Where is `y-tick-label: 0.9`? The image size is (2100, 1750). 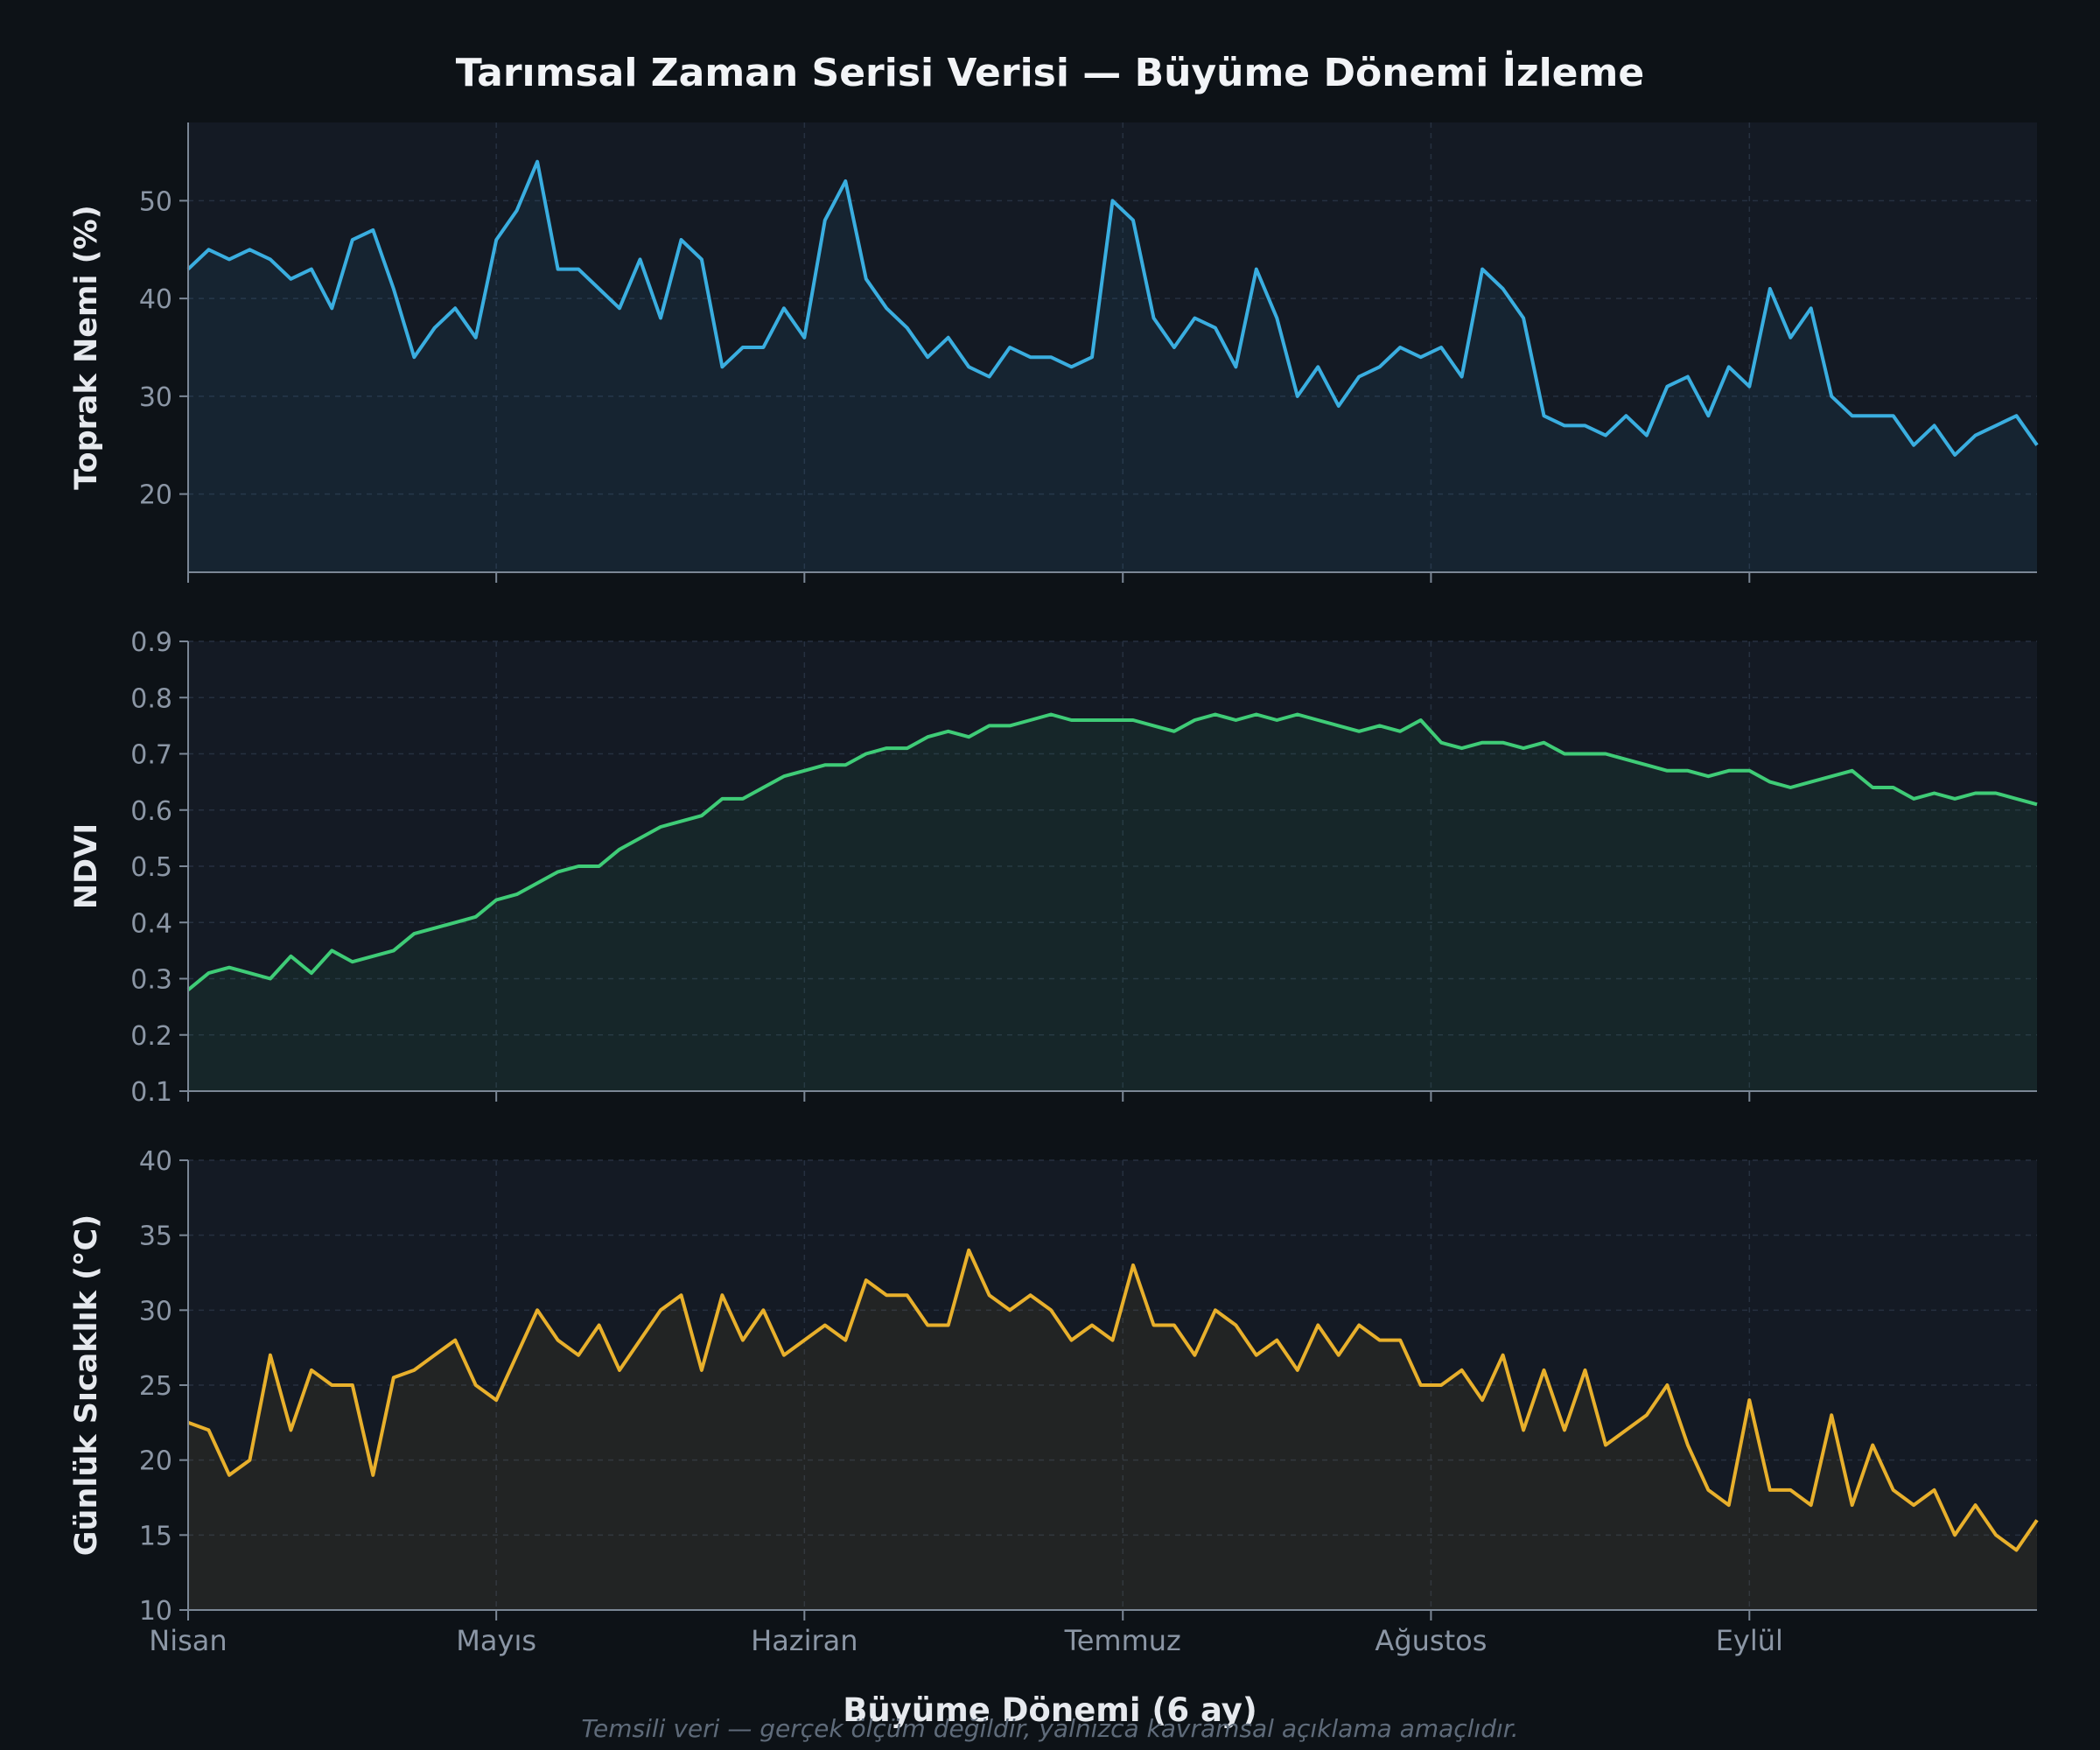
y-tick-label: 0.9 is located at coordinates (151, 642).